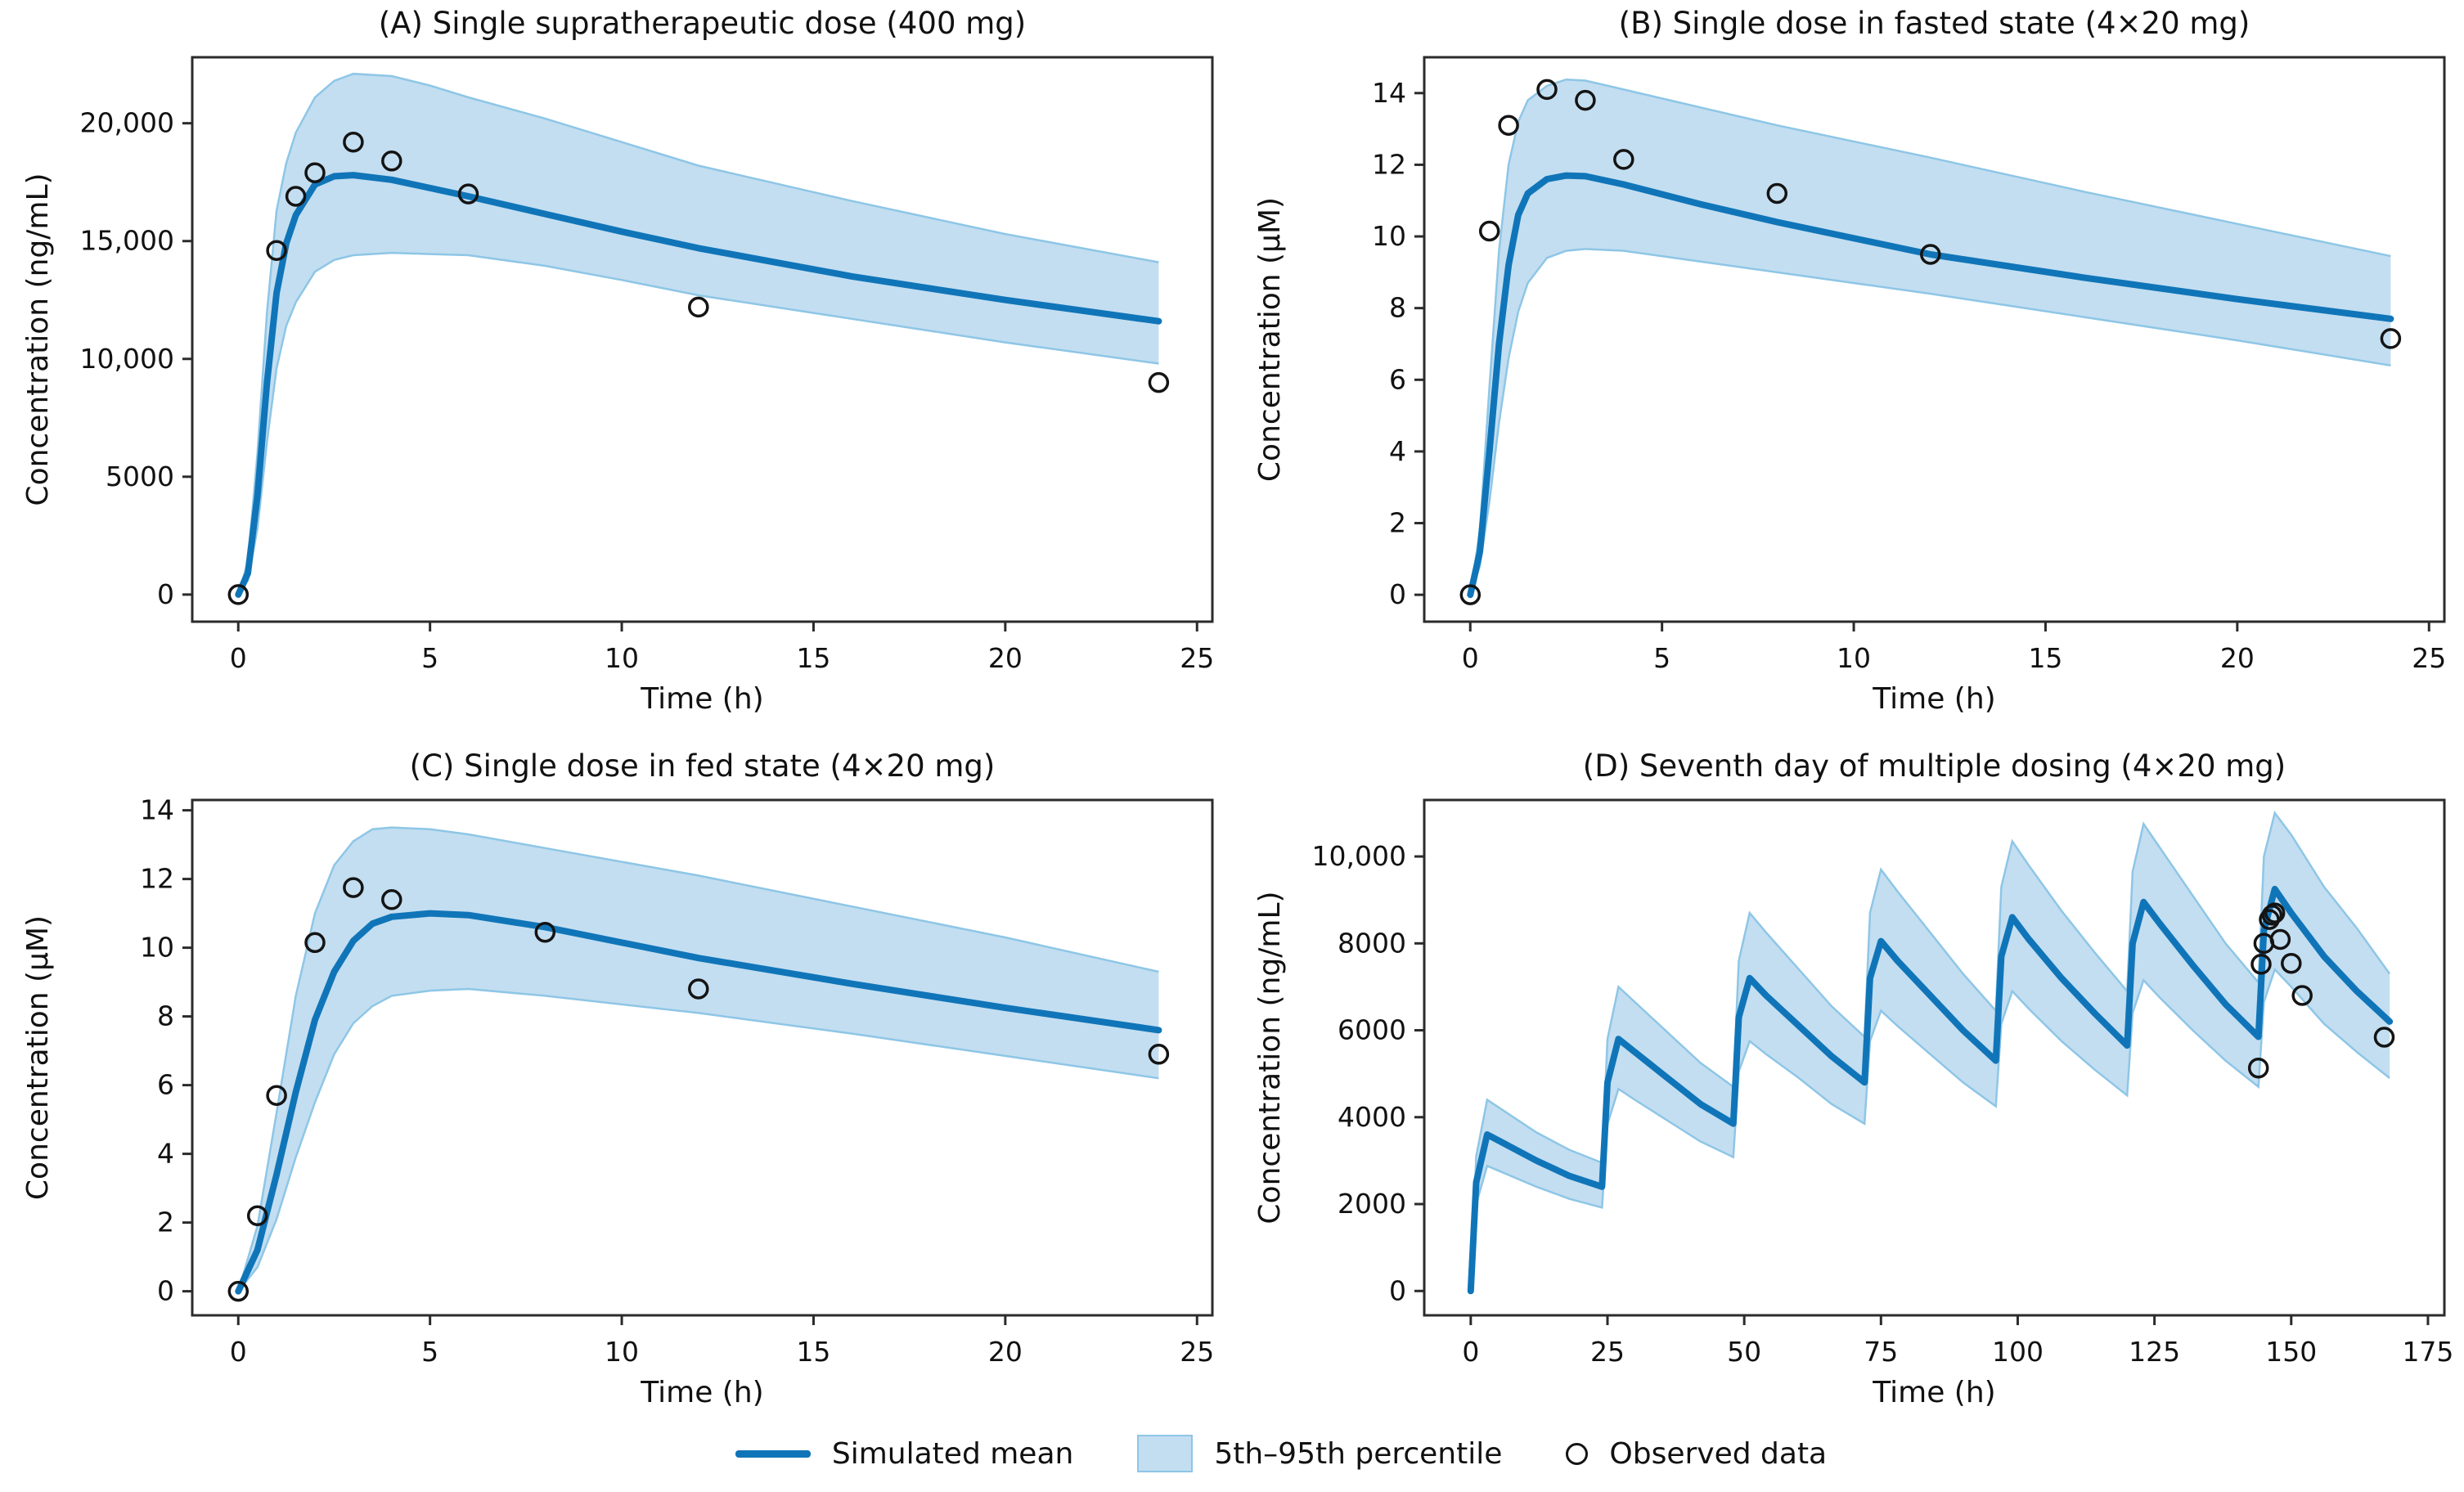 This screenshot has height=1492, width=2464. What do you see at coordinates (1718, 1453) in the screenshot?
I see `legend-label-observed-data: Observed data` at bounding box center [1718, 1453].